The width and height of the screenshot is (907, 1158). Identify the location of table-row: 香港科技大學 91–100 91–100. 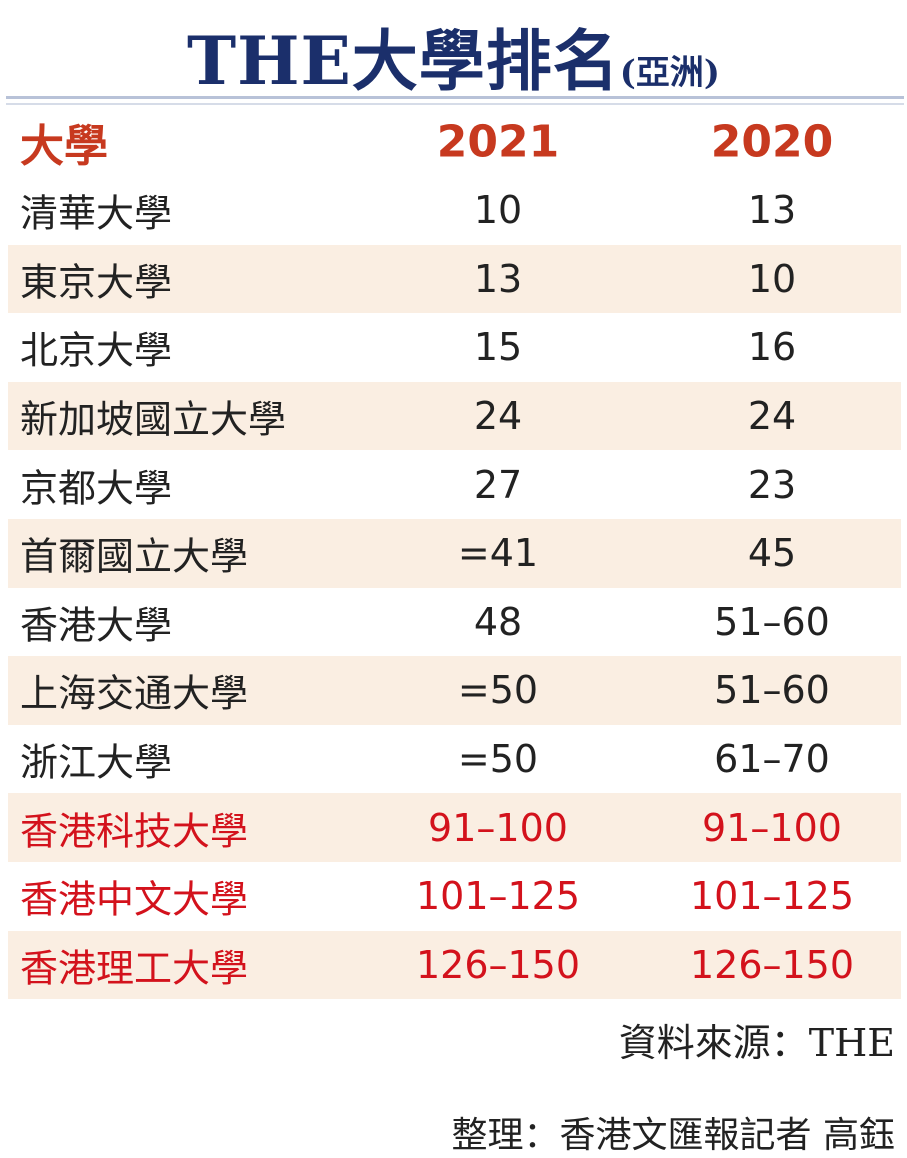
(454, 827).